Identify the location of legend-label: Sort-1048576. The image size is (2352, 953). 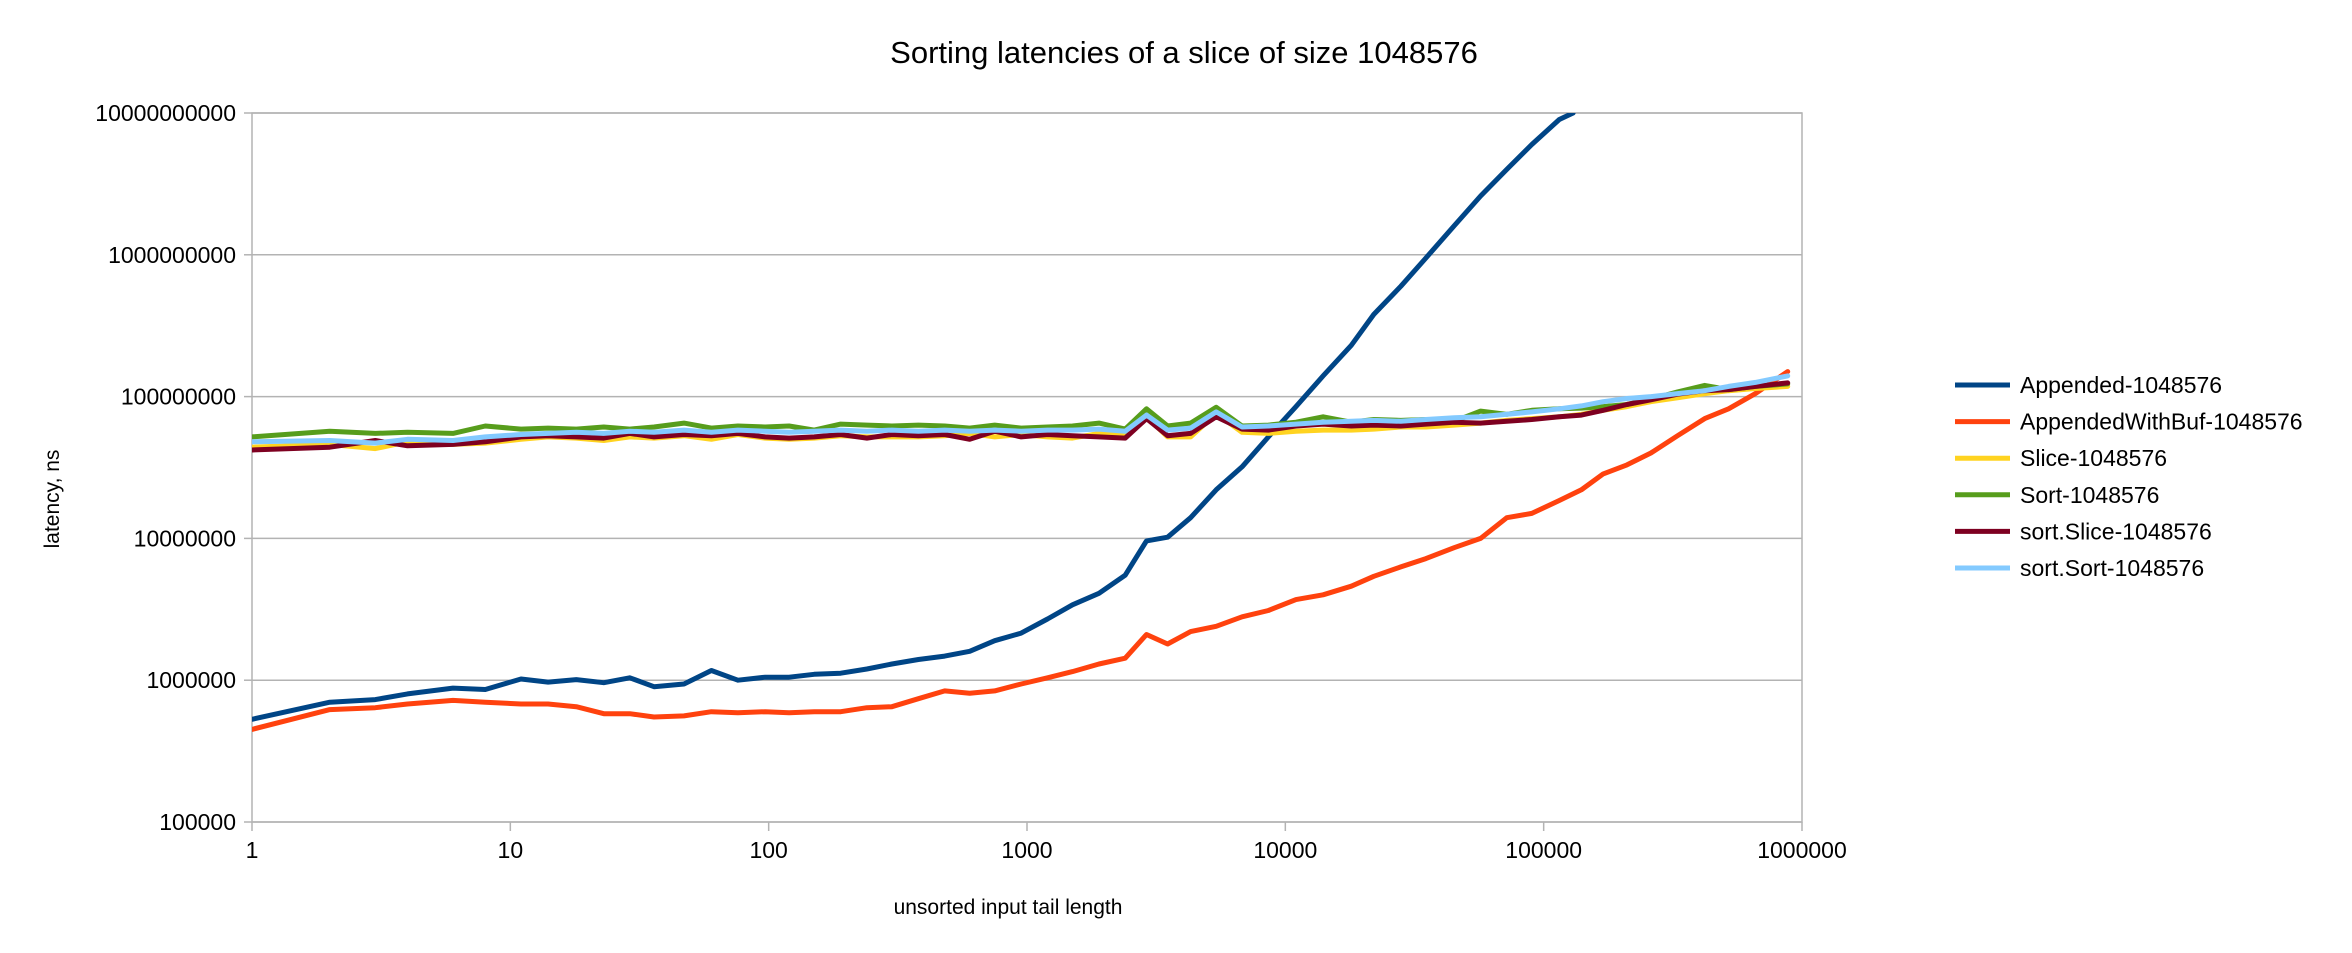
(2089, 495).